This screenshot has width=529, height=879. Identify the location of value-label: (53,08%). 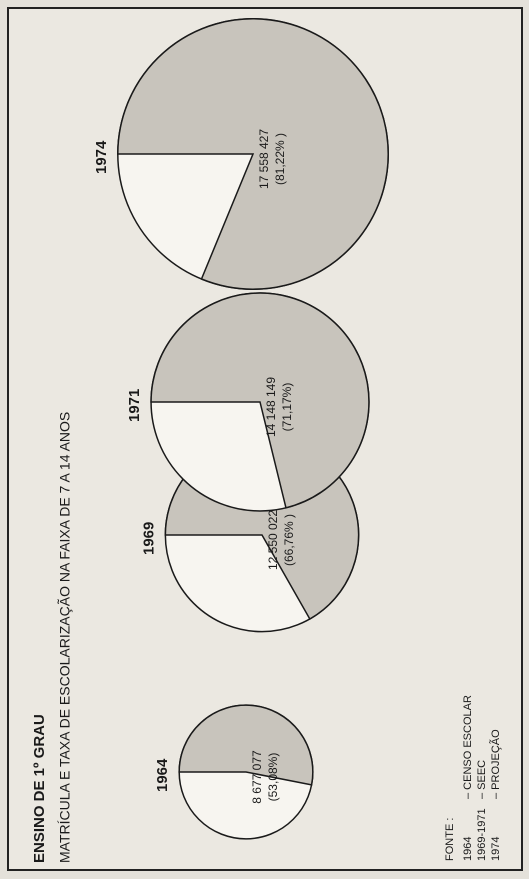
(273, 777).